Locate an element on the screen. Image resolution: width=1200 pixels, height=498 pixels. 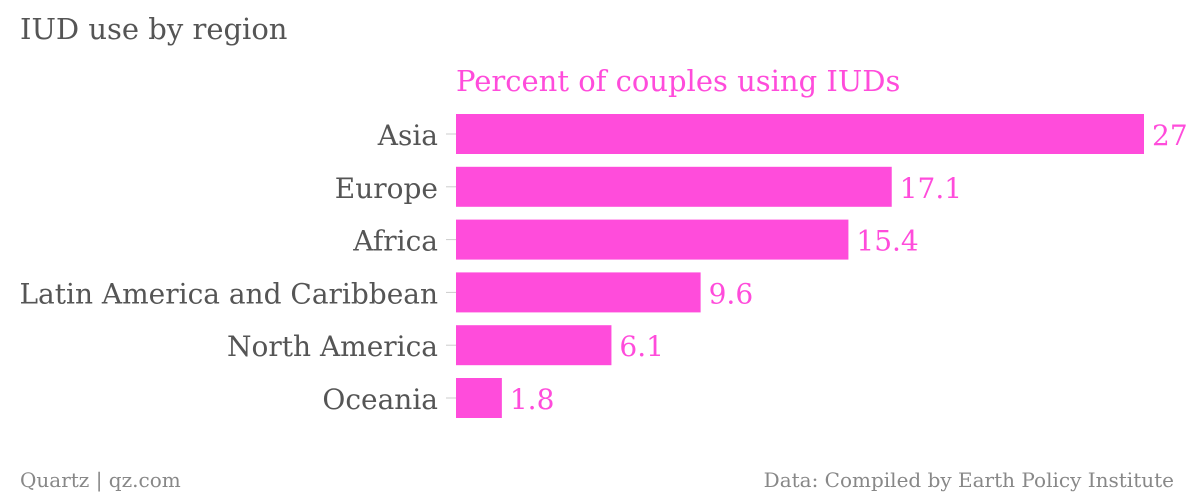
value-label: 27 is located at coordinates (1170, 135).